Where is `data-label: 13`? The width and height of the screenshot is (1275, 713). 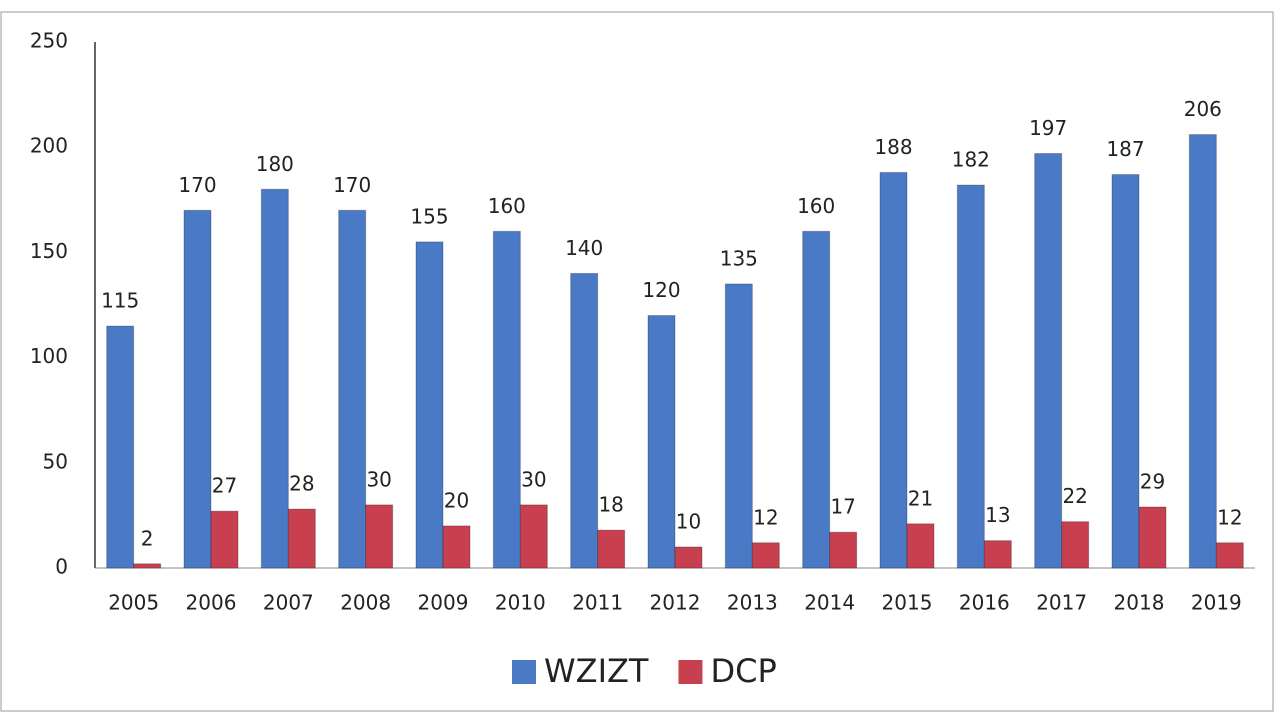
data-label: 13 is located at coordinates (997, 515).